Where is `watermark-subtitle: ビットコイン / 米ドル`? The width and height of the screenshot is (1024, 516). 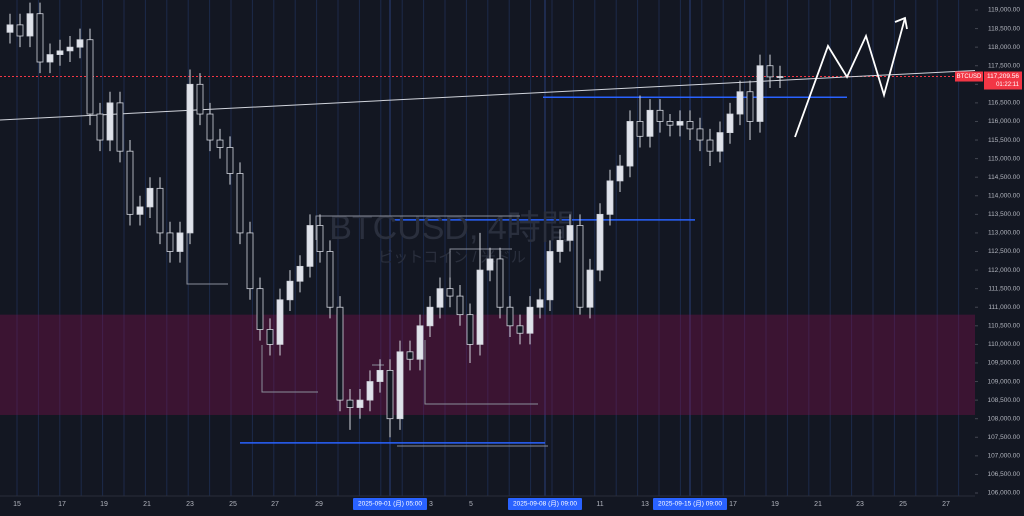
watermark-subtitle: ビットコイン / 米ドル is located at coordinates (452, 257).